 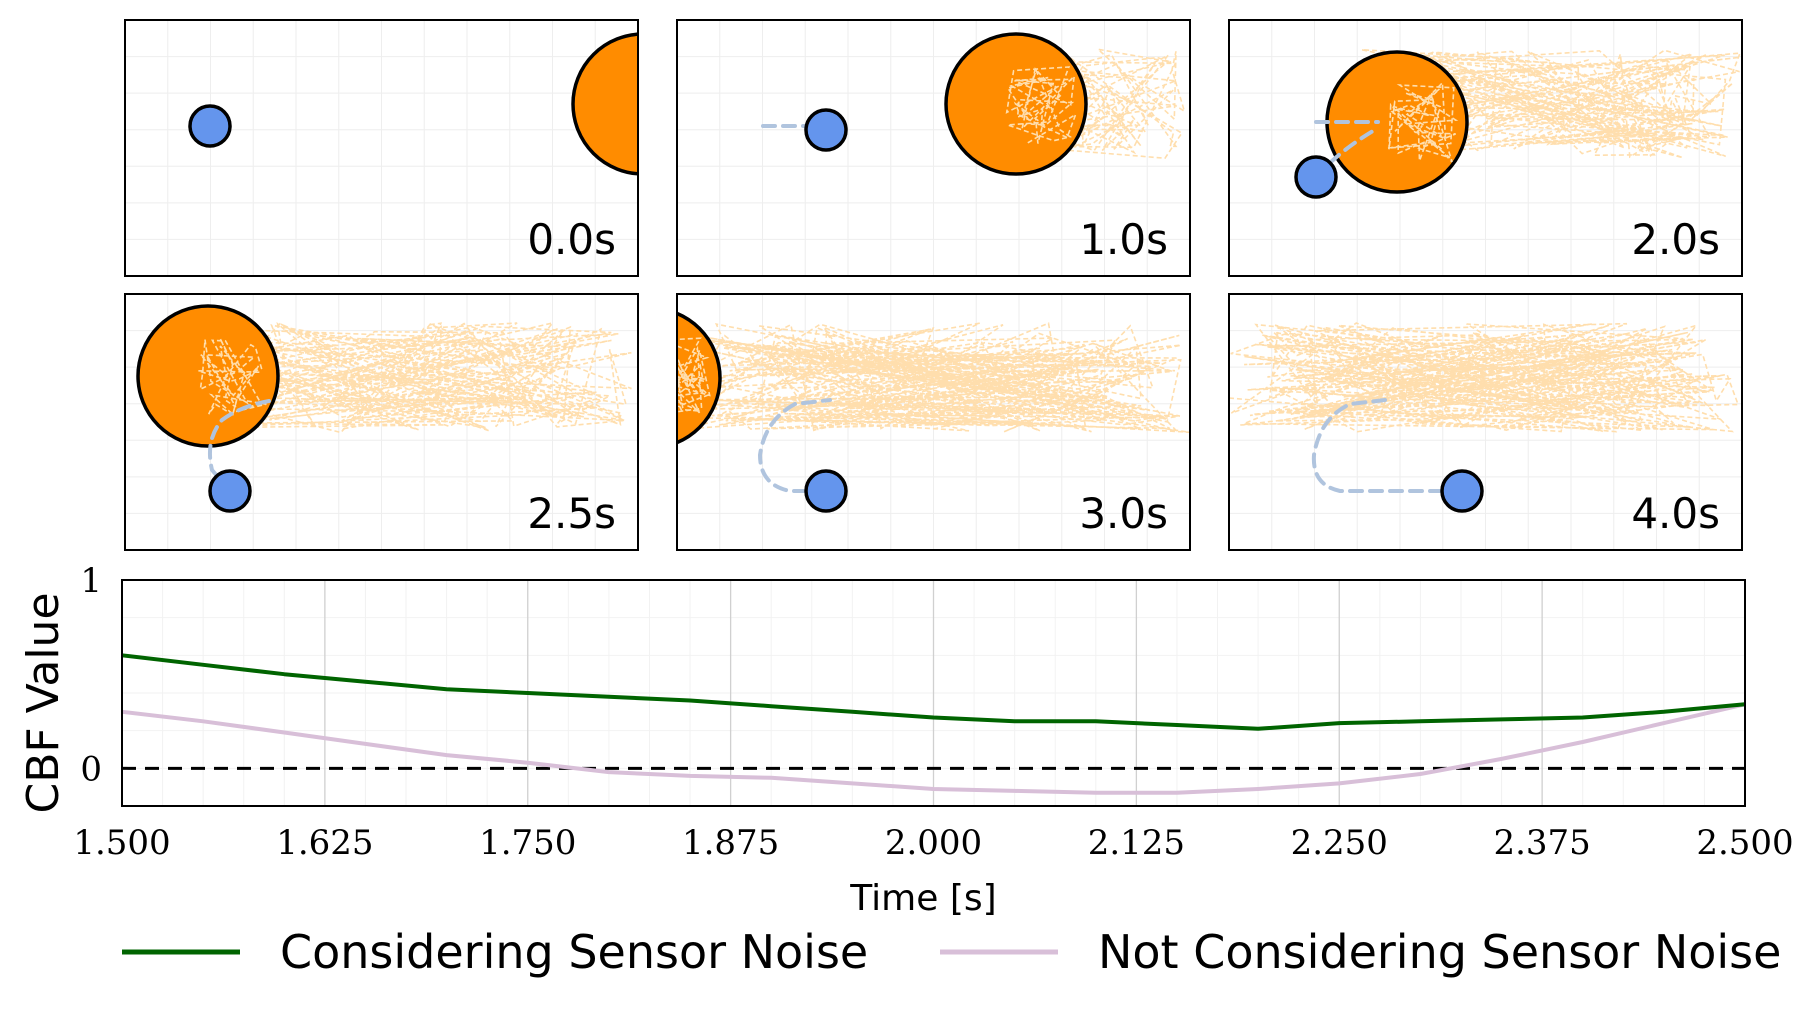 What do you see at coordinates (1541, 843) in the screenshot?
I see `x-tick-label: 2.375` at bounding box center [1541, 843].